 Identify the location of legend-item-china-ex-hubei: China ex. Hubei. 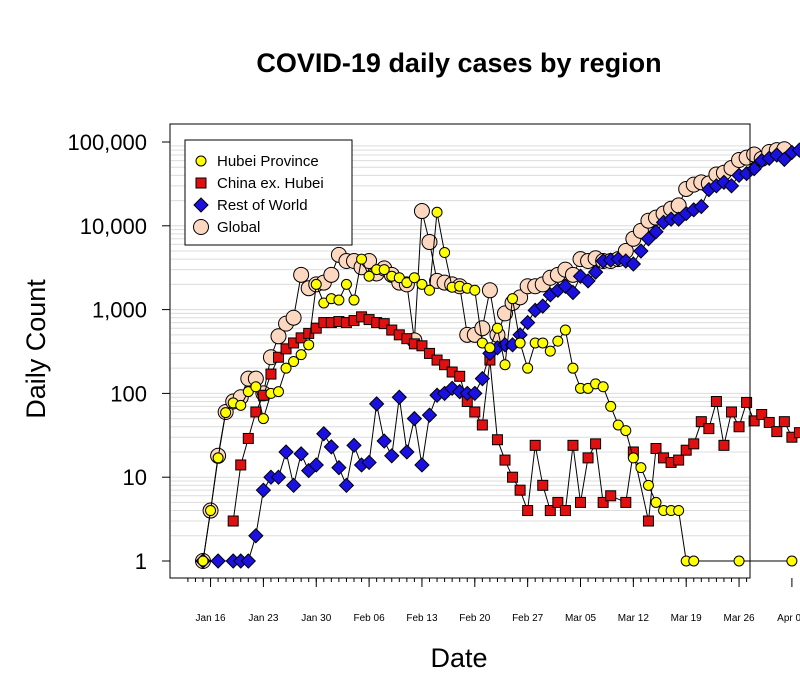
(259, 183).